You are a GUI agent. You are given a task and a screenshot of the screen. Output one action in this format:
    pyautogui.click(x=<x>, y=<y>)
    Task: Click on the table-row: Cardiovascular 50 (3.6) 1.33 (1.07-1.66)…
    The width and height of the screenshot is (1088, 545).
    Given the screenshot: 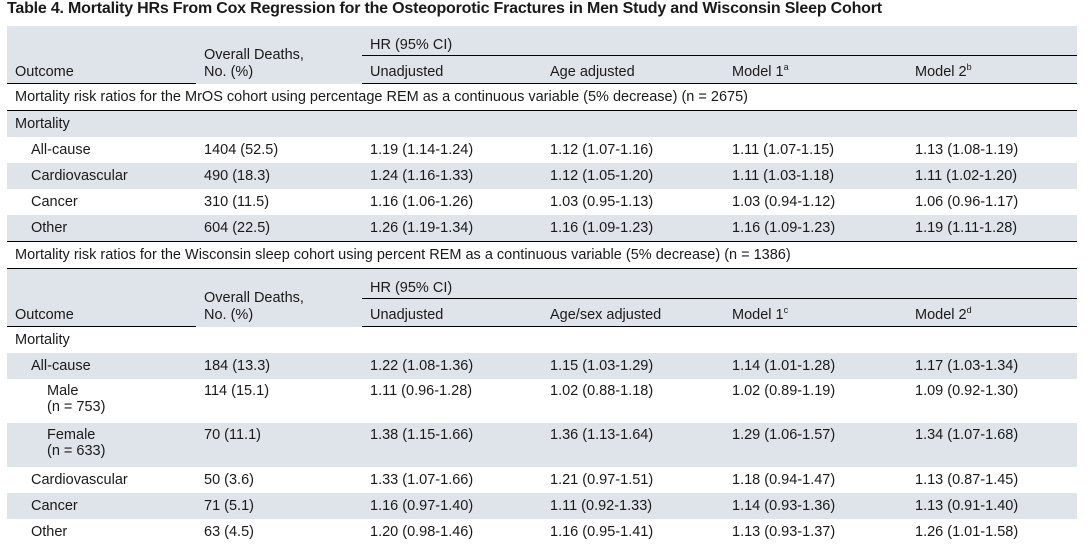 What is the action you would take?
    pyautogui.click(x=542, y=480)
    